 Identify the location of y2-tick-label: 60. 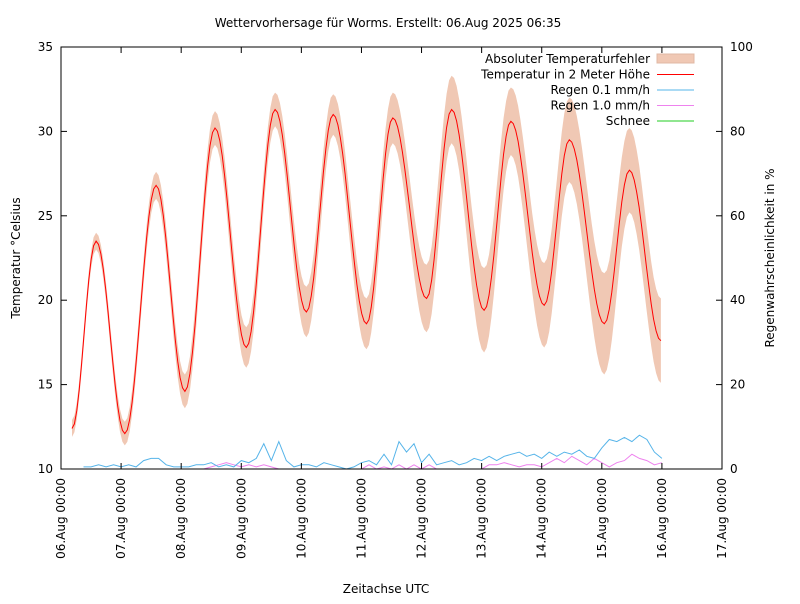
(737, 216).